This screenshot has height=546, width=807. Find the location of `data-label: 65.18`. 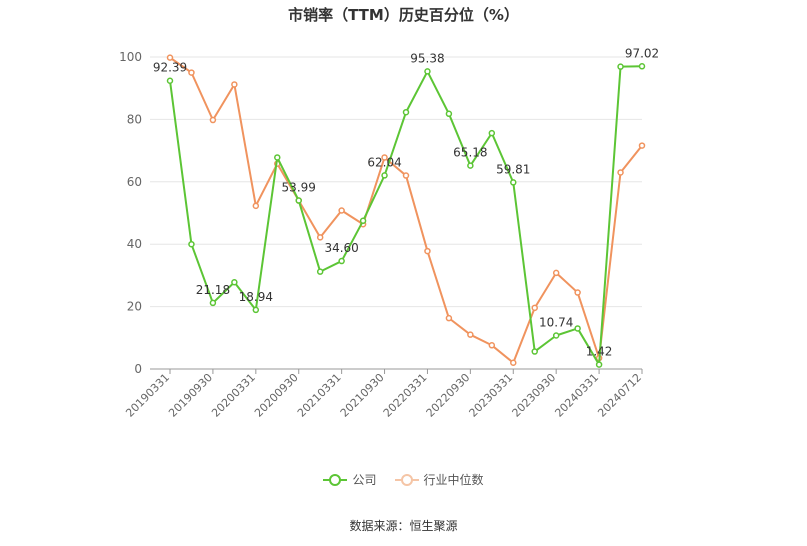

data-label: 65.18 is located at coordinates (470, 153).